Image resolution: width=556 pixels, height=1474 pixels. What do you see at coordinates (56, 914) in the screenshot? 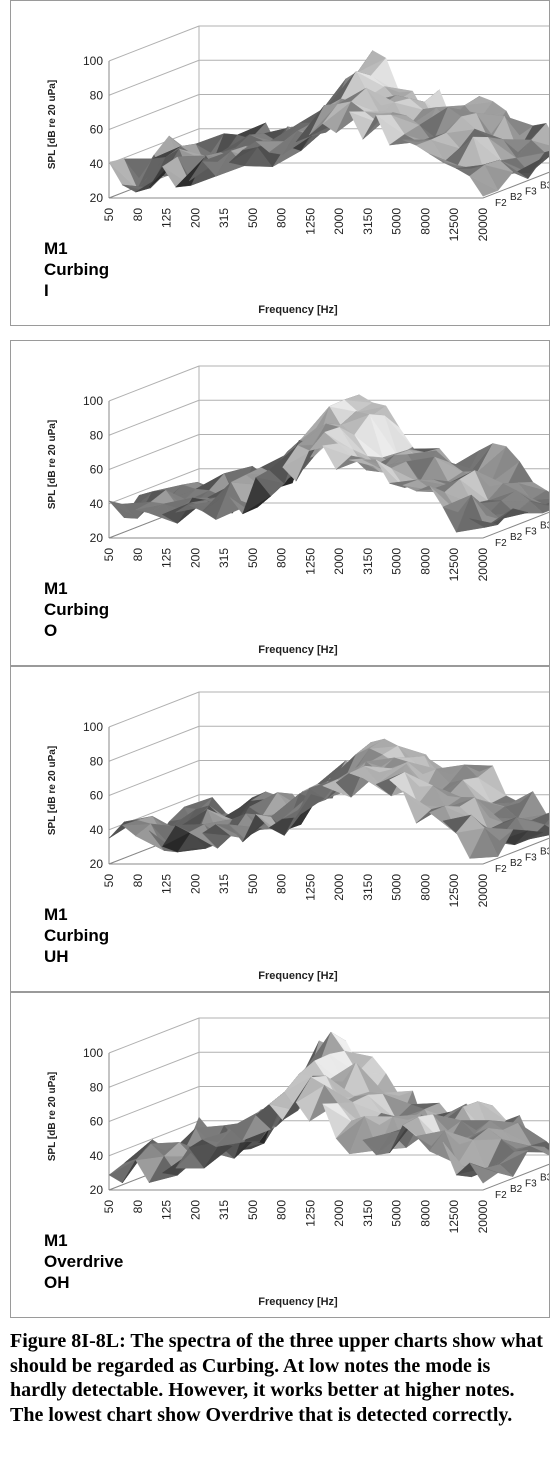
I see `chart-label-line: M1` at bounding box center [56, 914].